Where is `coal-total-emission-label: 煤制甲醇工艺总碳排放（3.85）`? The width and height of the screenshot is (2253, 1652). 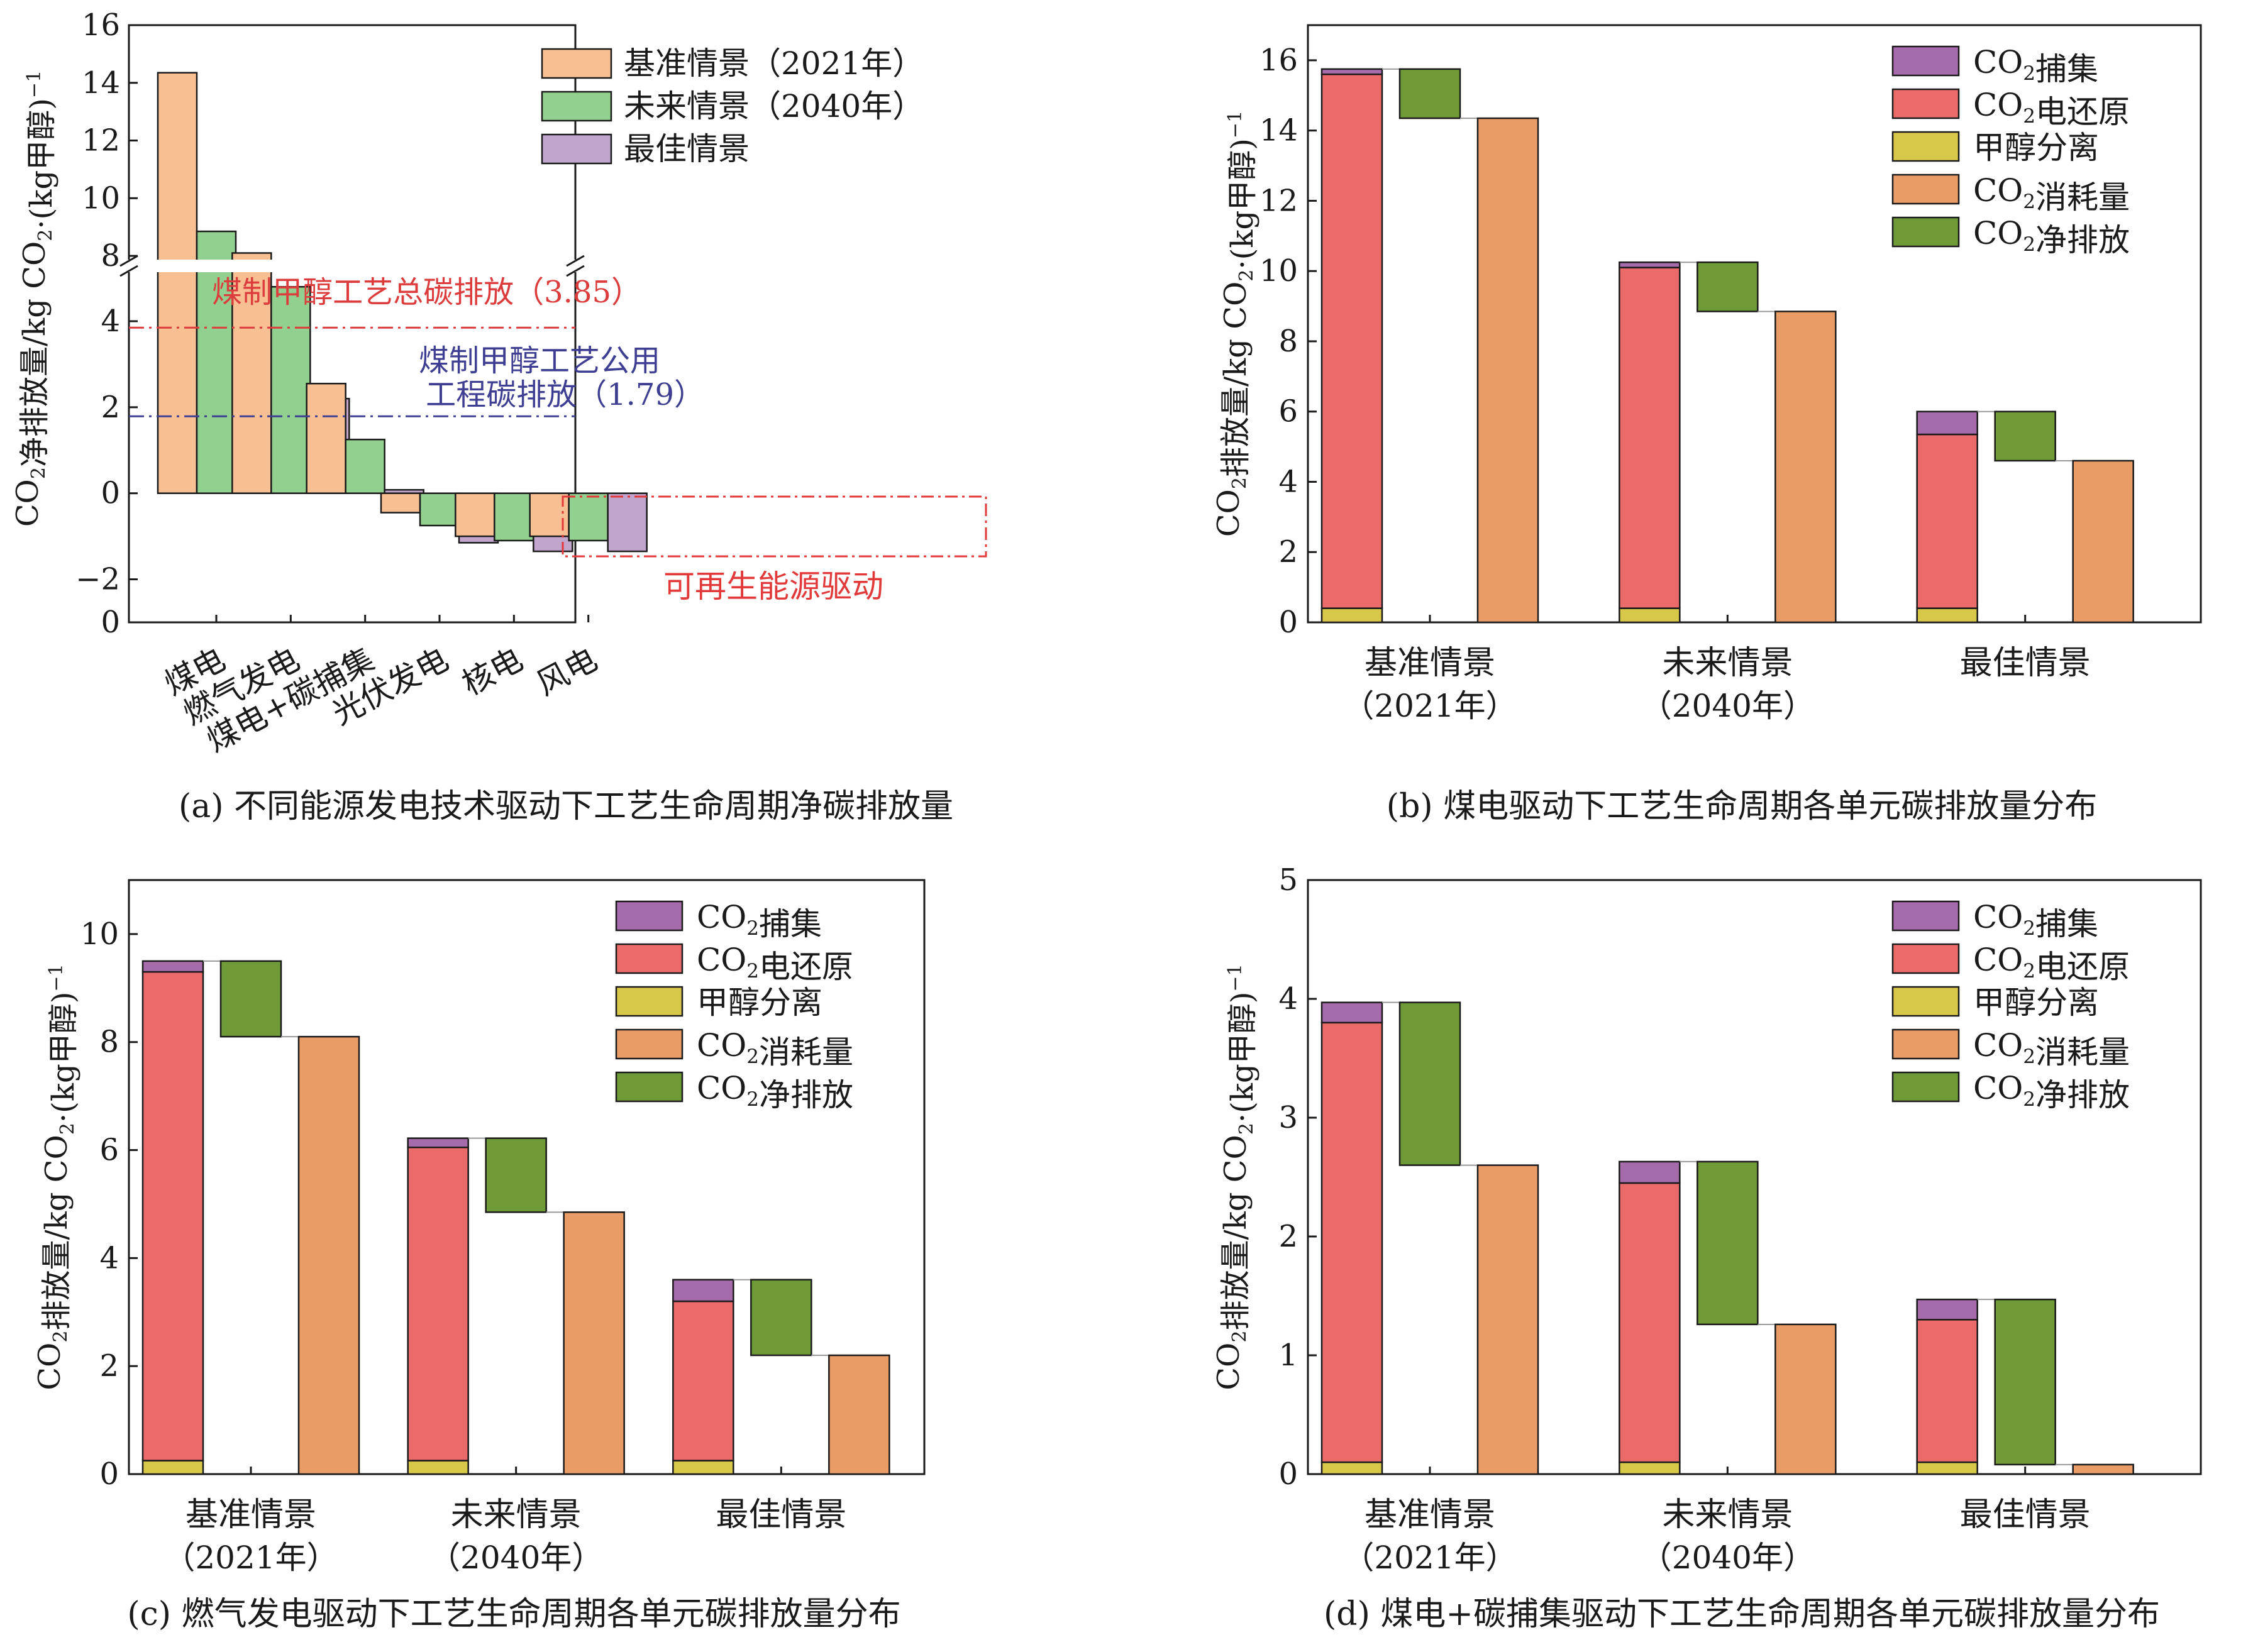 coal-total-emission-label: 煤制甲醇工艺总碳排放（3.85） is located at coordinates (426, 292).